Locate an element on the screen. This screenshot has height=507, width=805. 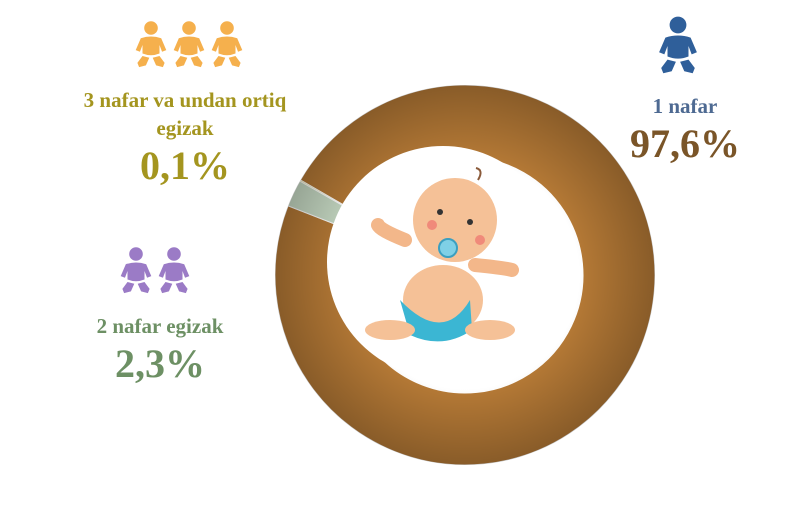
category-label: 2 nafar egizak is located at coordinates (160, 326).